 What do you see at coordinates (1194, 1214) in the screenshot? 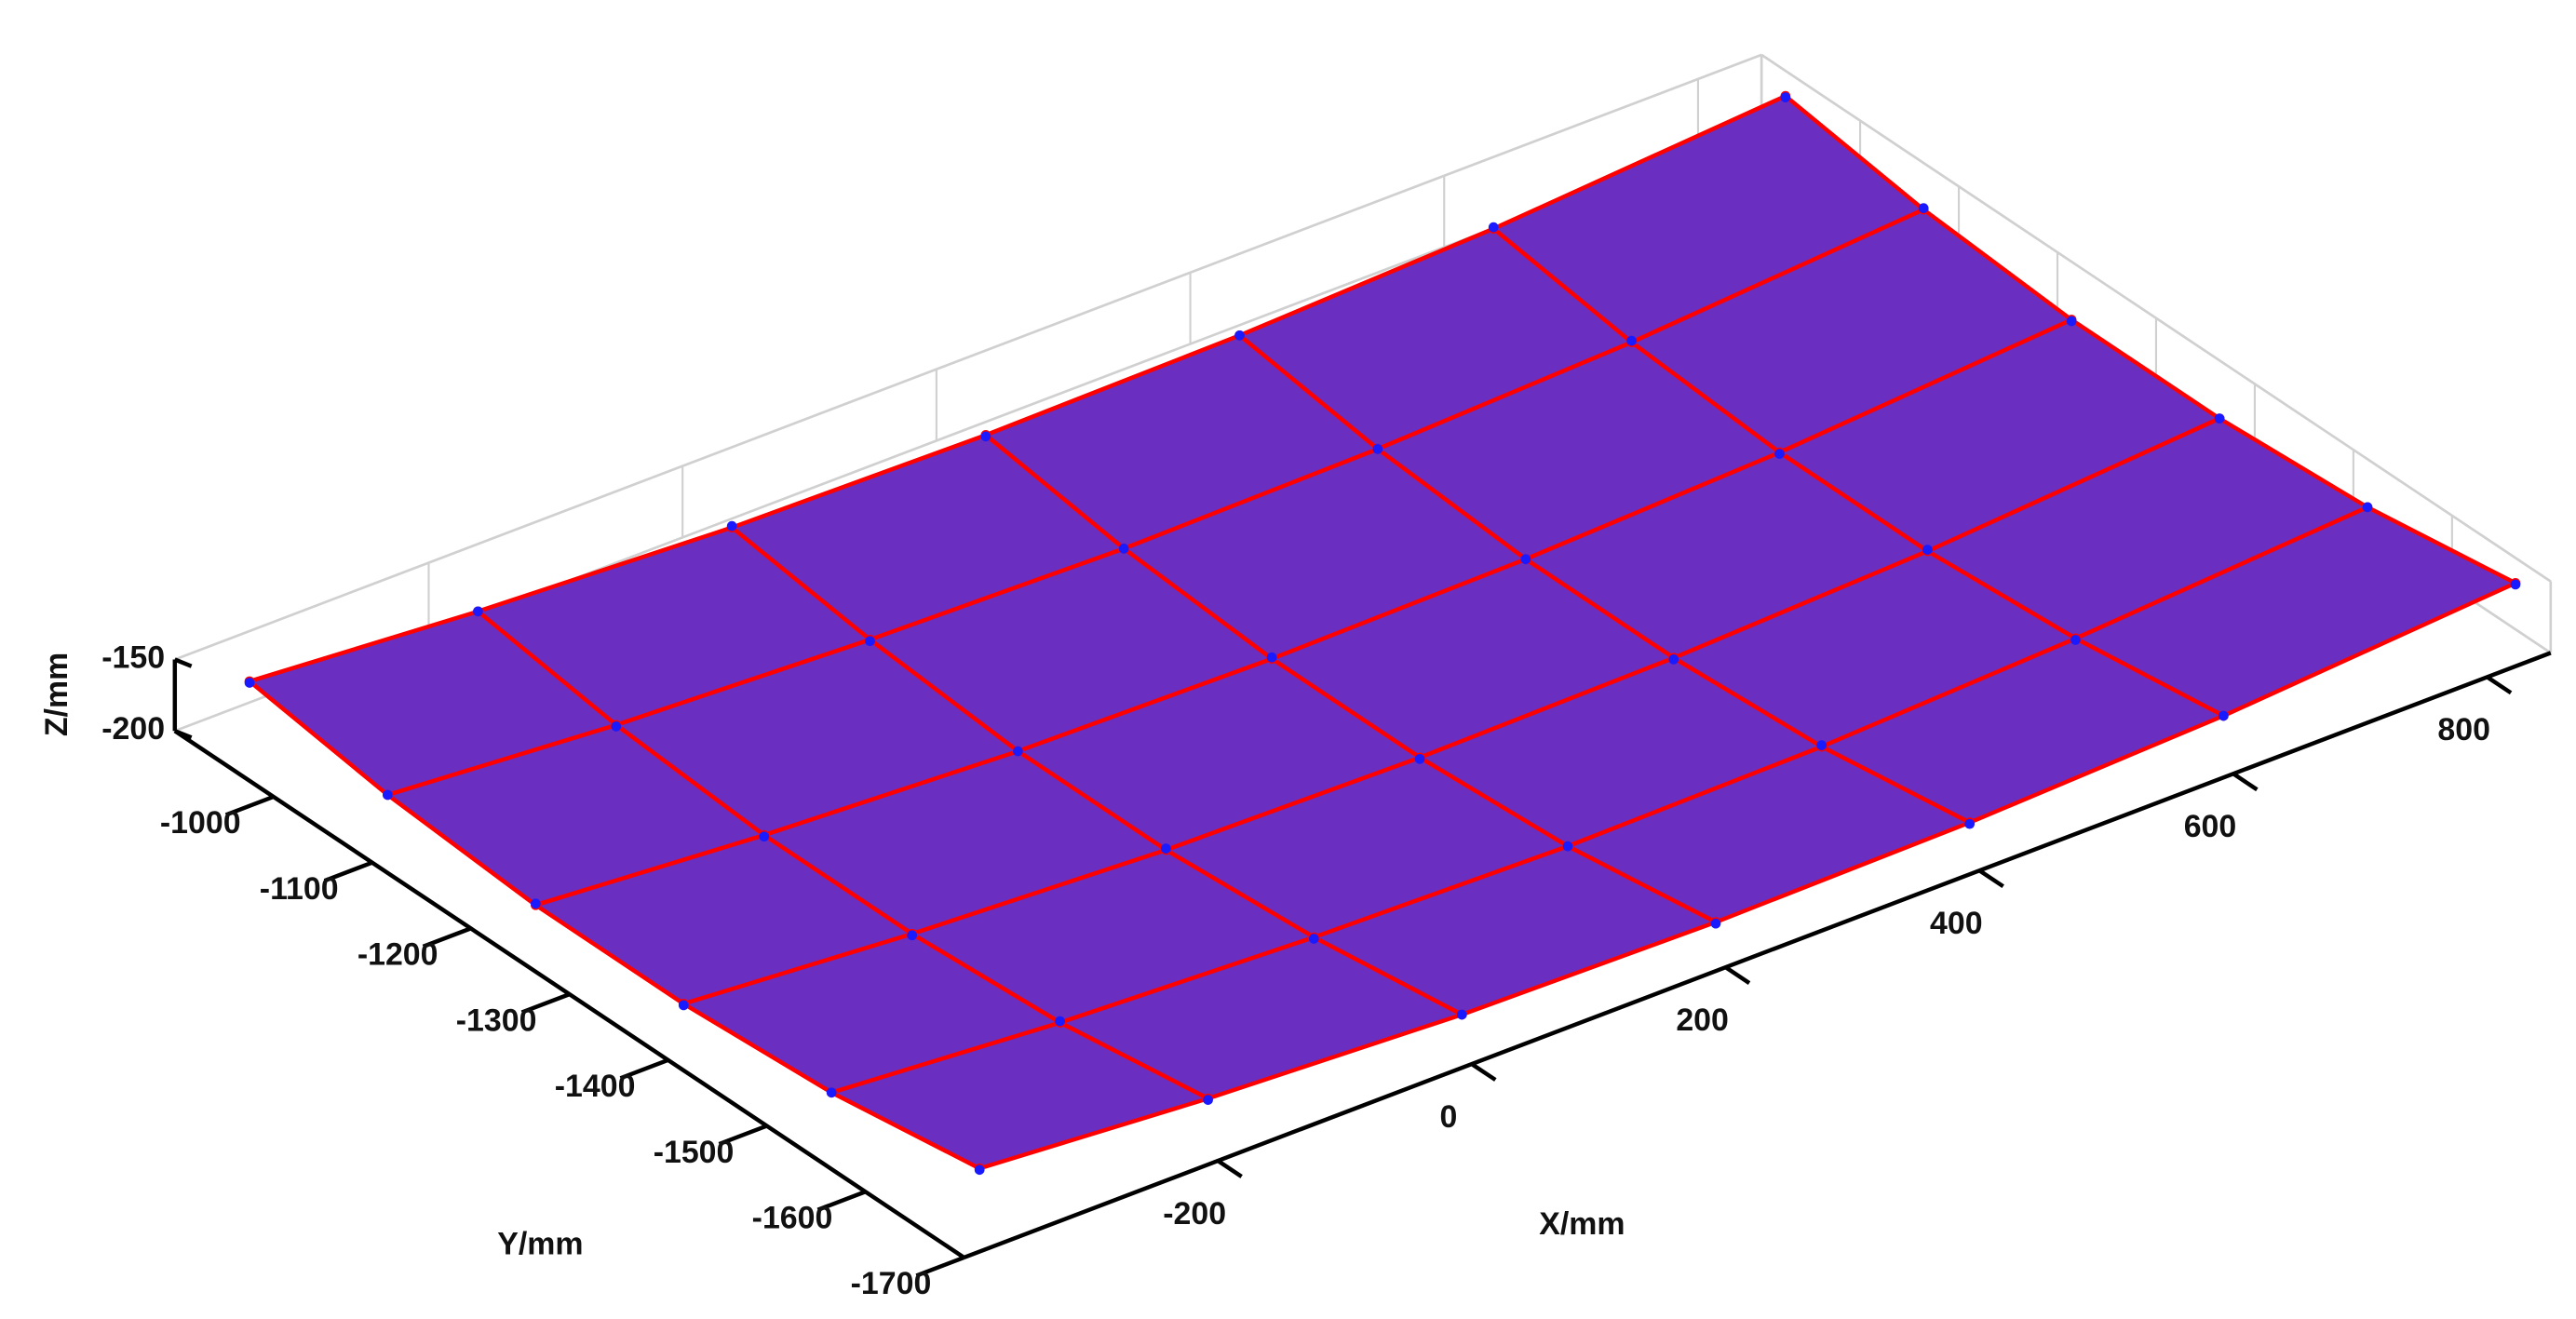
I see `x-tick-label: -200` at bounding box center [1194, 1214].